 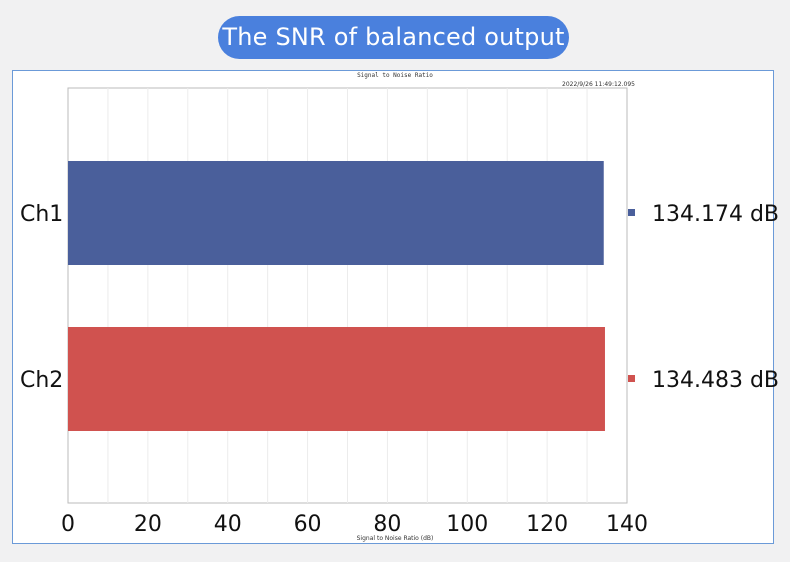 I want to click on x-tick-label: 140, so click(x=627, y=524).